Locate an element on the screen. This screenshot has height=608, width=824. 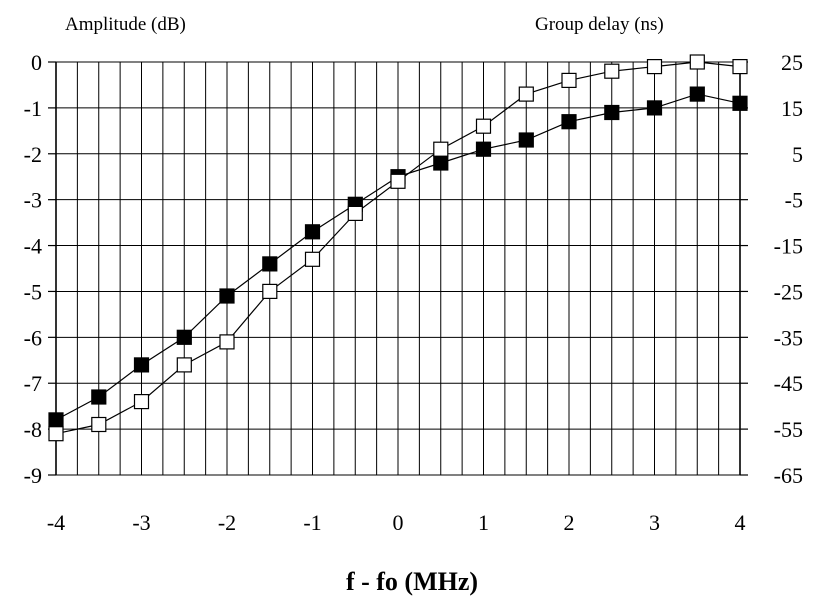
y-right-tick-label: -5 is located at coordinates (794, 200).